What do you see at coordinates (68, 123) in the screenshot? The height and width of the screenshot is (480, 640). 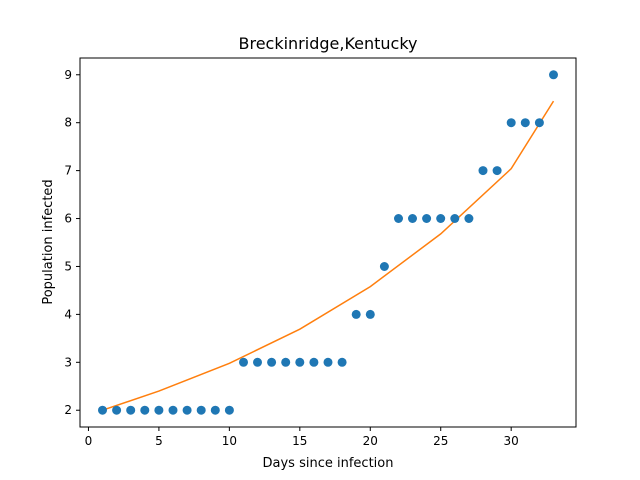 I see `y-tick-label: 8` at bounding box center [68, 123].